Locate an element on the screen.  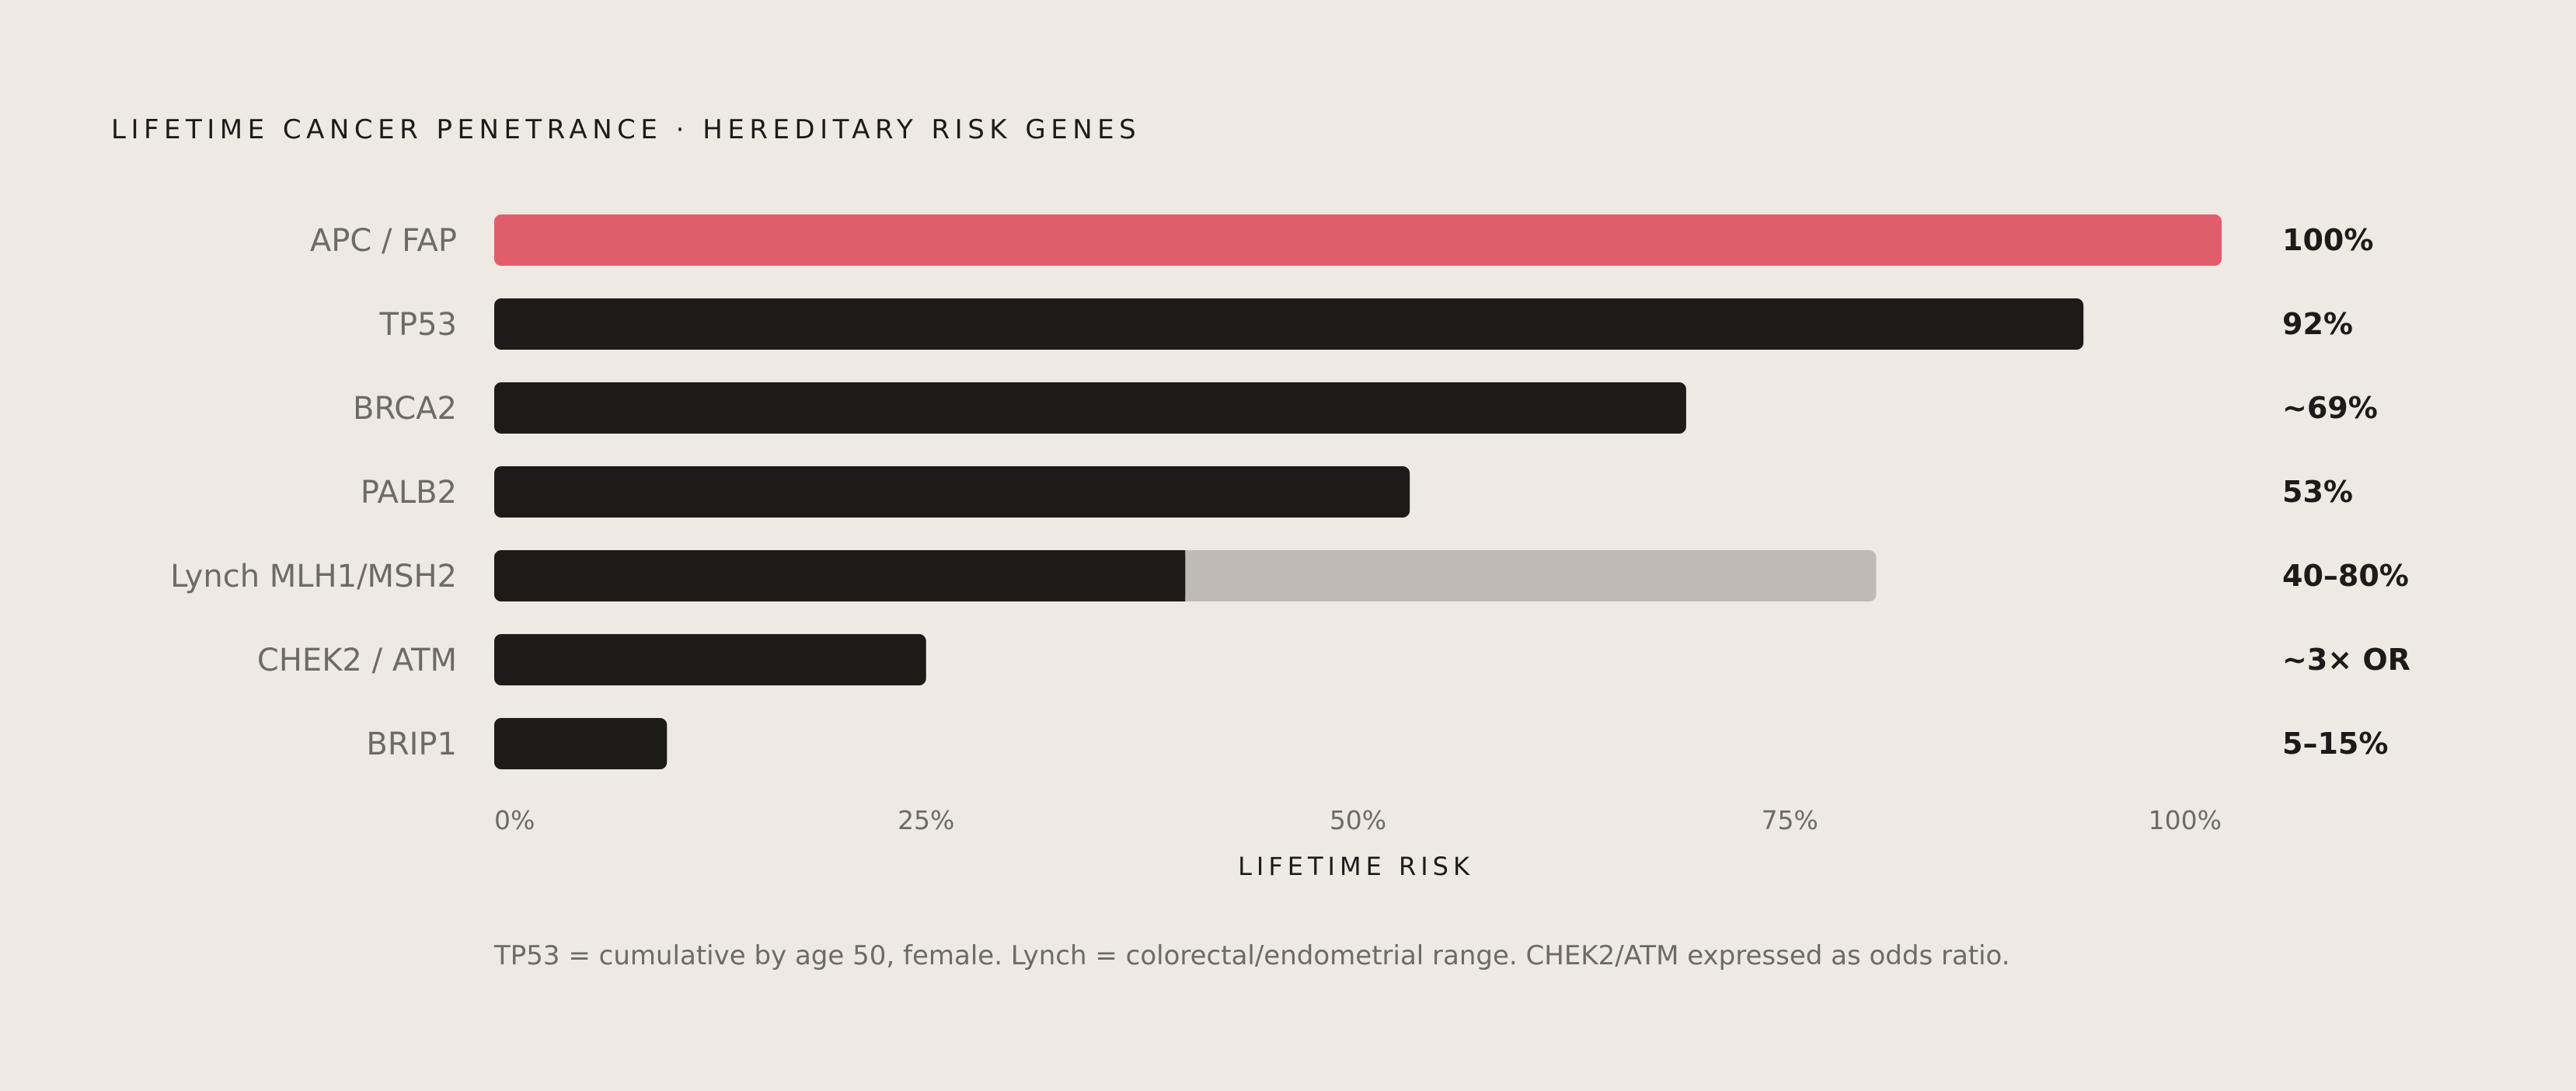
x-axis-title: LIFETIME RISK is located at coordinates (1356, 867).